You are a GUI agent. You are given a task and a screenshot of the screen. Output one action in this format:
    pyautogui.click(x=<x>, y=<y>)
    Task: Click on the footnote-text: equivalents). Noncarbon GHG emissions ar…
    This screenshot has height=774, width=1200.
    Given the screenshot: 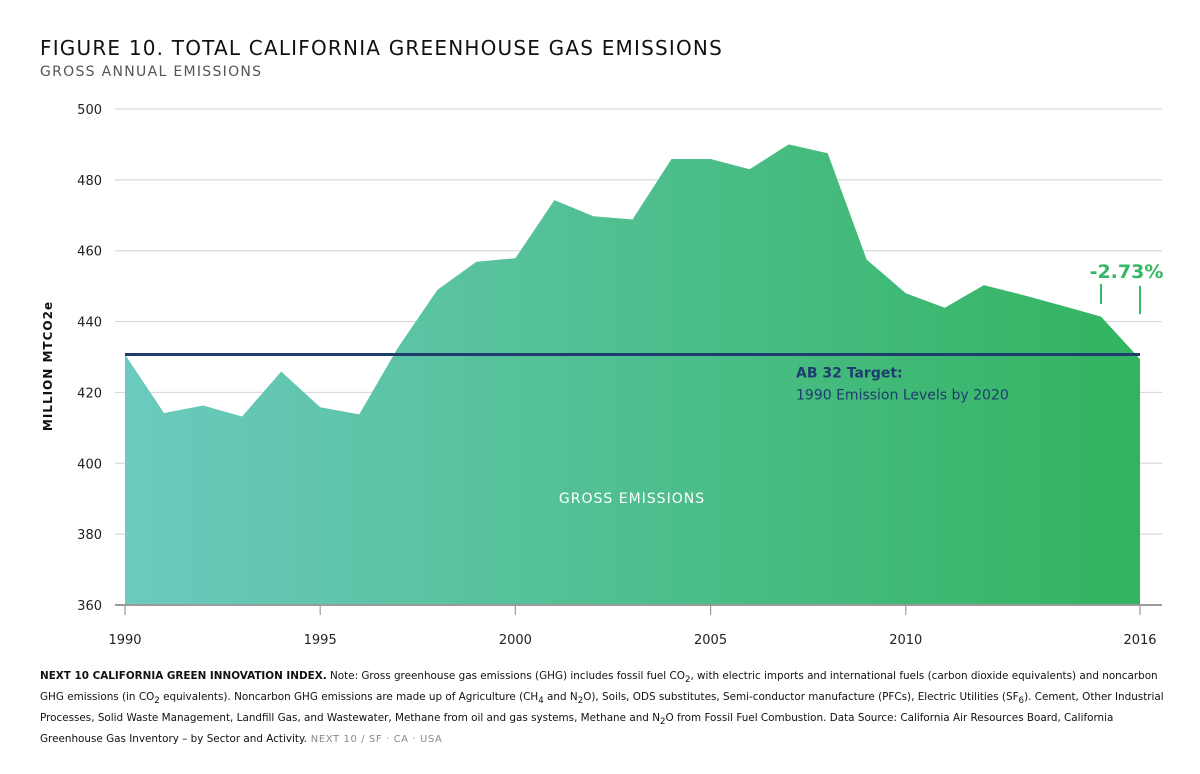 What is the action you would take?
    pyautogui.click(x=349, y=697)
    